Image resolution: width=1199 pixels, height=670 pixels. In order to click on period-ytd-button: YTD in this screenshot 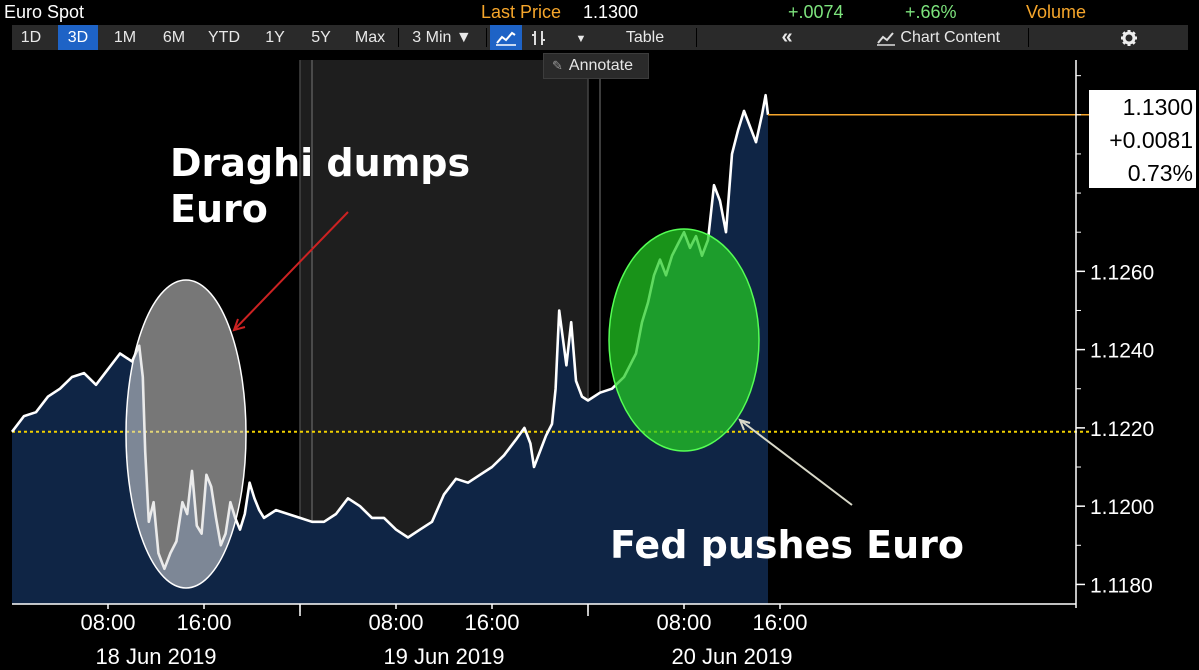, I will do `click(224, 37)`.